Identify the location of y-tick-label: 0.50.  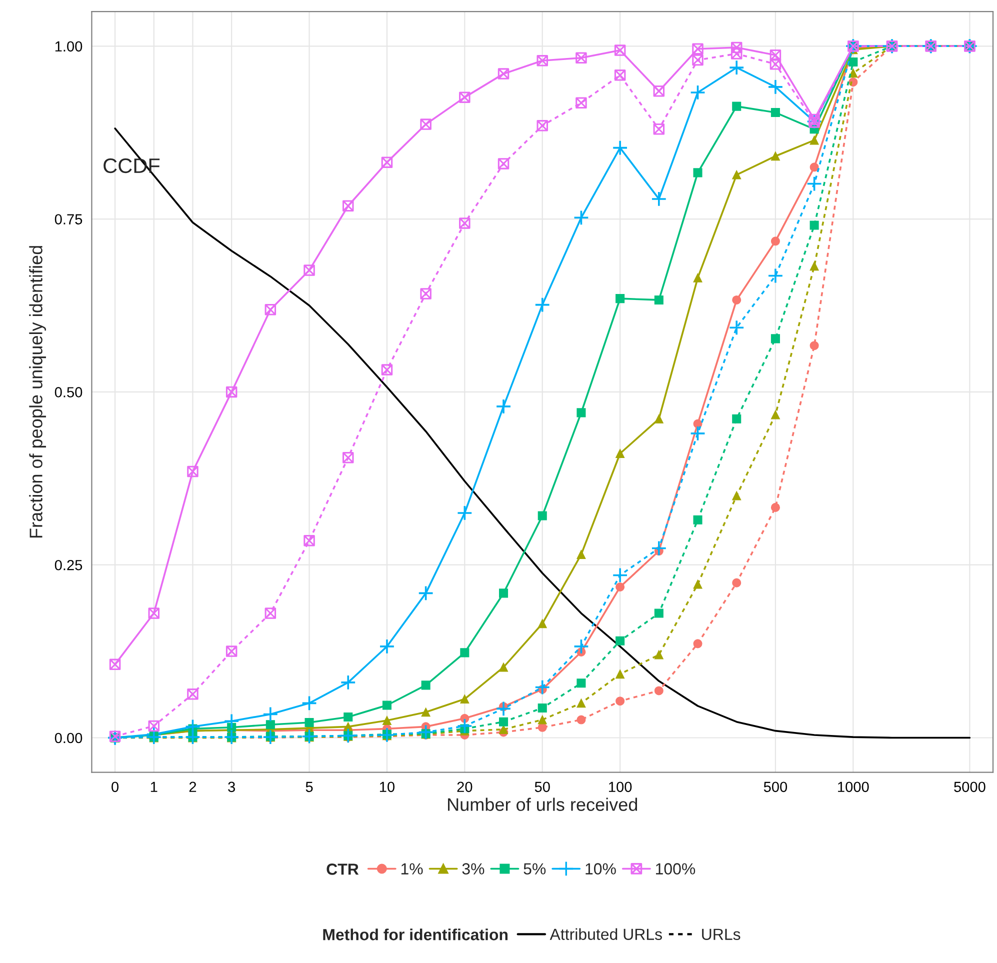
(68, 392).